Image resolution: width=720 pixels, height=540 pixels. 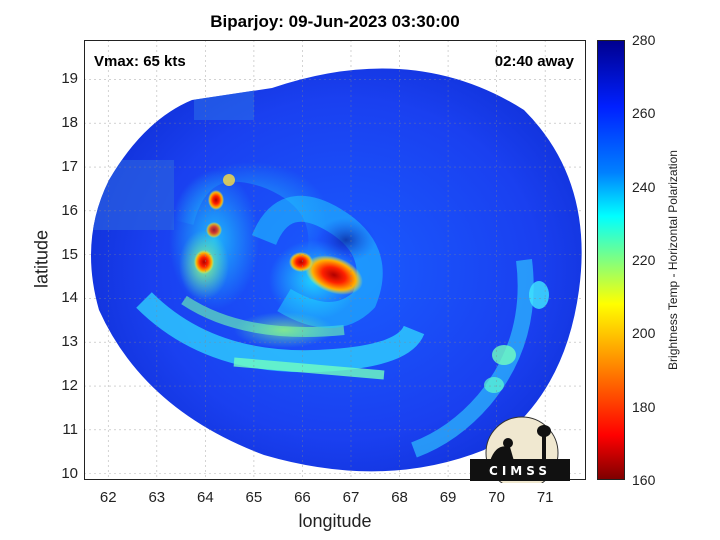 What do you see at coordinates (351, 497) in the screenshot?
I see `x-tick-label: 67` at bounding box center [351, 497].